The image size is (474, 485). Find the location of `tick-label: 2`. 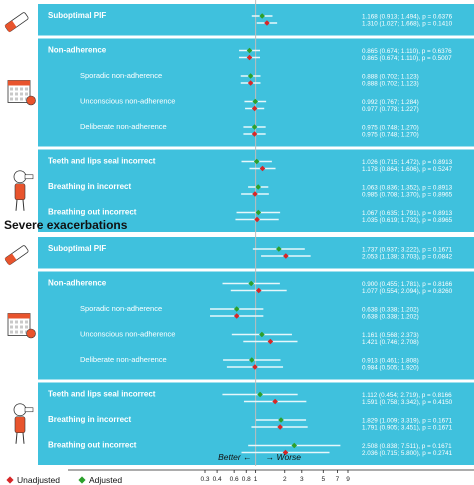

tick-label: 2 is located at coordinates (285, 479).